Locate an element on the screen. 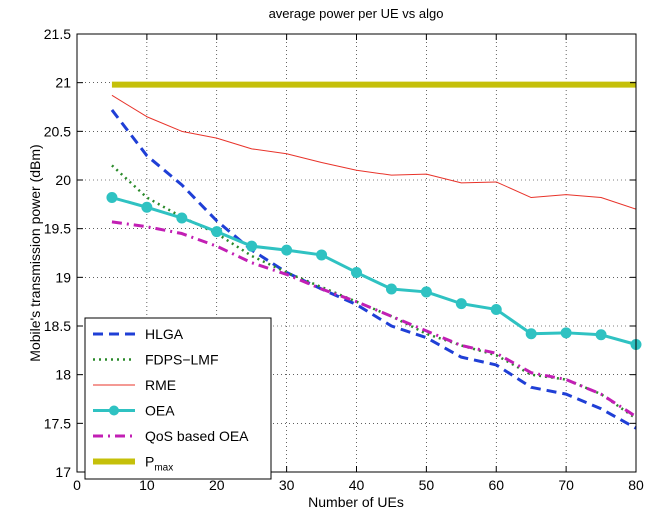 The width and height of the screenshot is (657, 521). y-tick-label: 19 is located at coordinates (63, 277).